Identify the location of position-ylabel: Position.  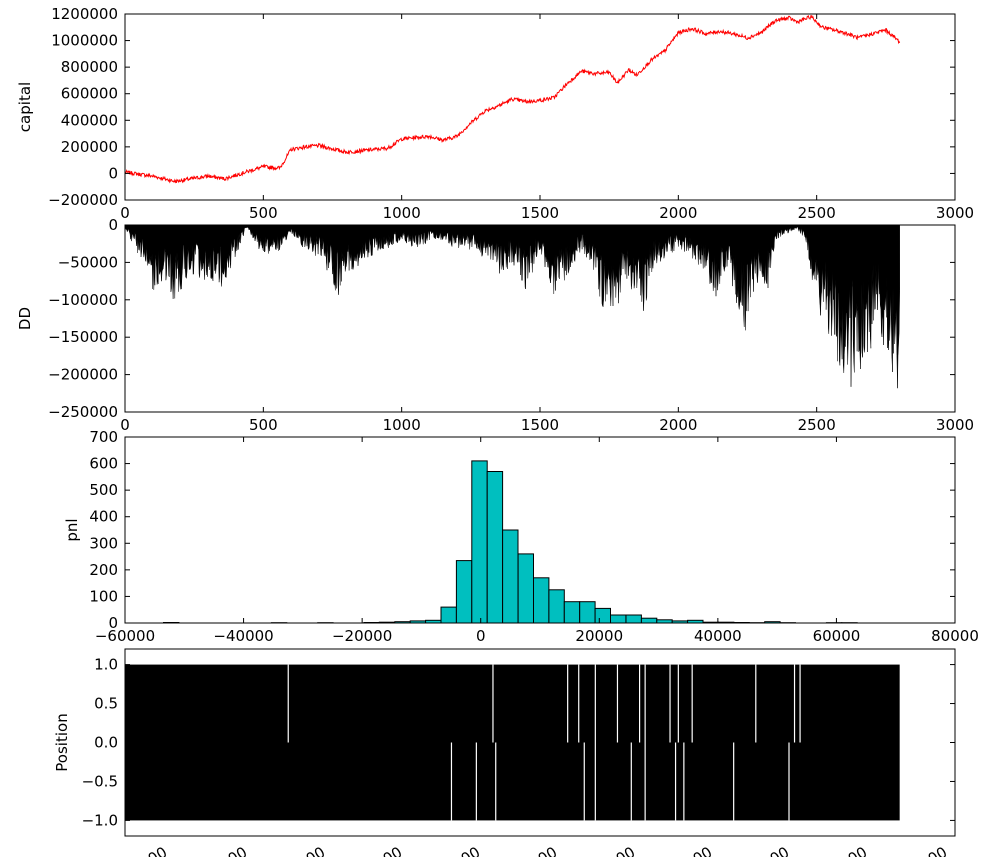
(62, 742).